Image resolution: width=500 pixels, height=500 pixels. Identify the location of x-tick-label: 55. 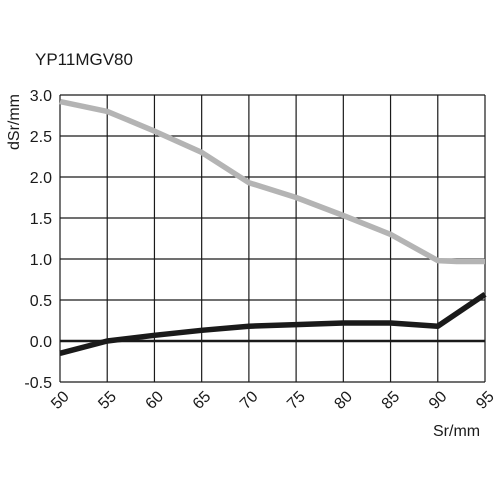
(107, 400).